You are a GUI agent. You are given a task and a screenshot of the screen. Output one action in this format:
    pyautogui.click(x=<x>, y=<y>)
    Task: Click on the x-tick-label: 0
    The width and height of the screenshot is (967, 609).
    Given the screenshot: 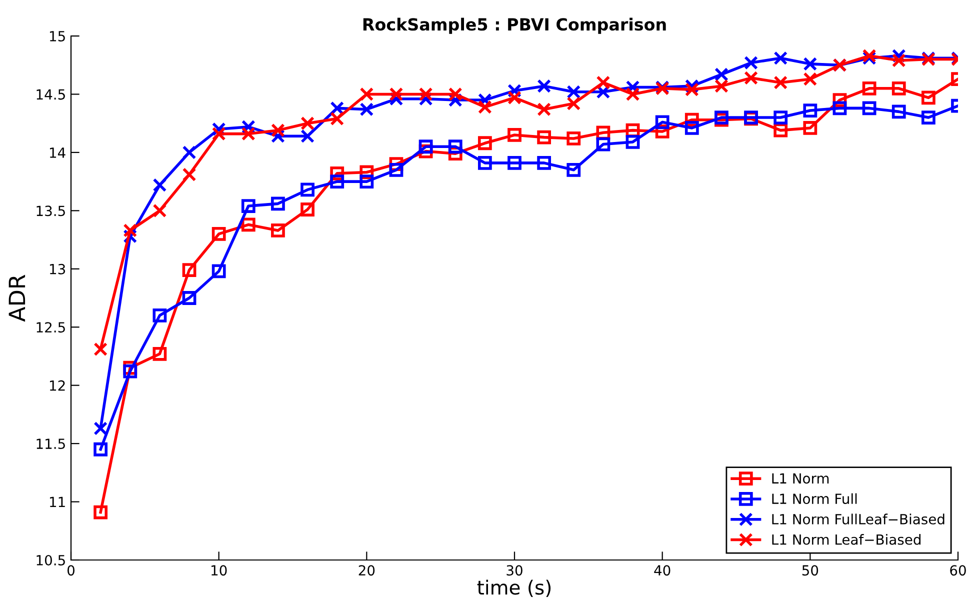 What is the action you would take?
    pyautogui.click(x=70, y=570)
    